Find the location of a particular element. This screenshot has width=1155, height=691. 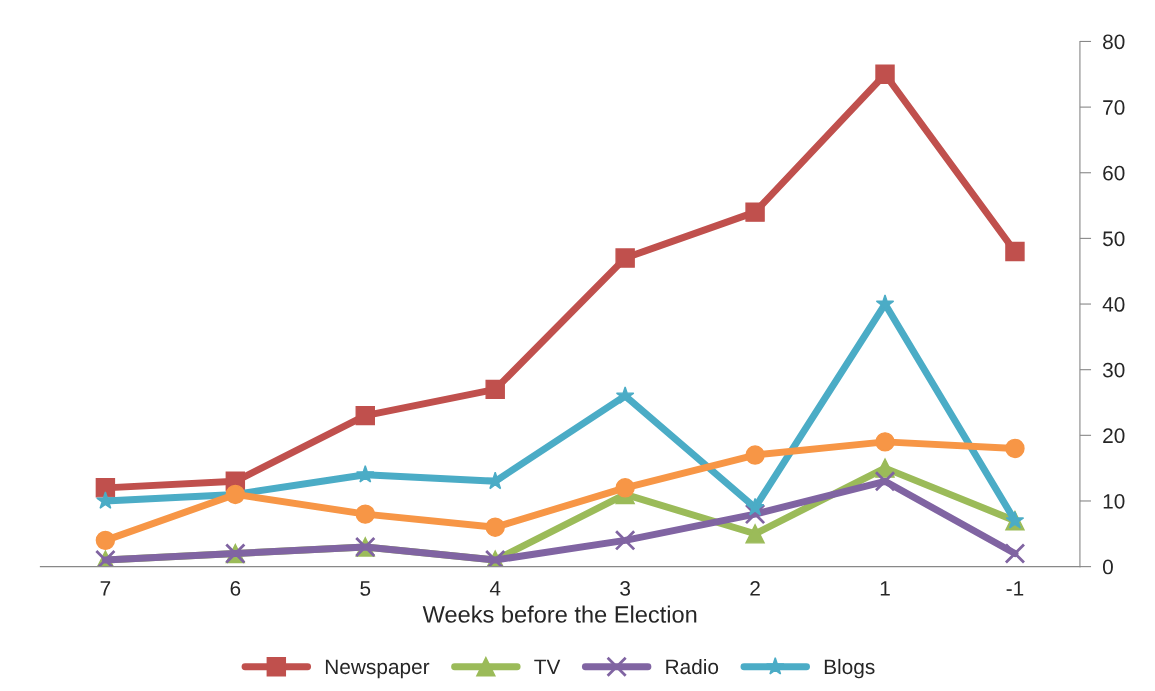

y-tick-label: 50 is located at coordinates (1113, 239).